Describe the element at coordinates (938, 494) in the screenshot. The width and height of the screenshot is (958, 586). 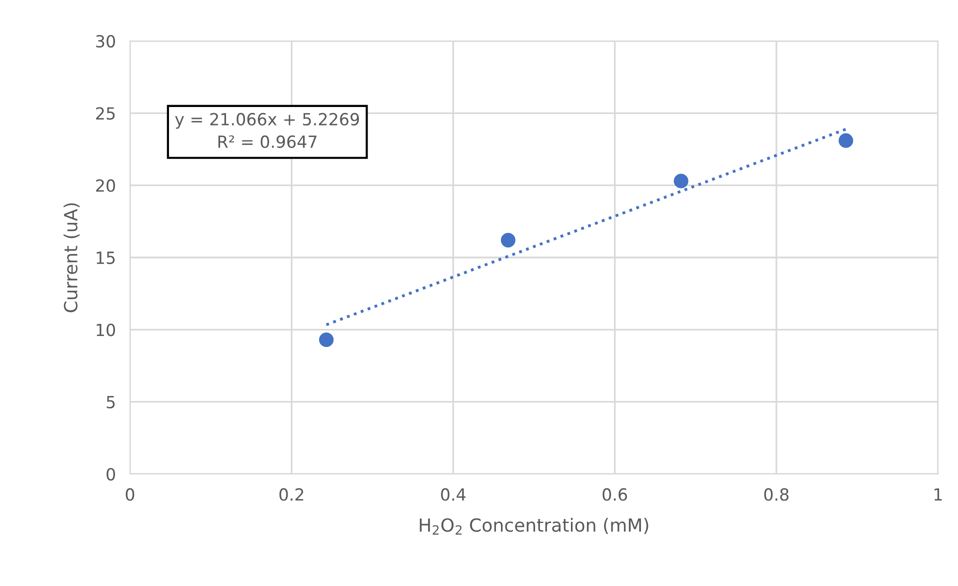
I see `x-tick-label: 1` at that location.